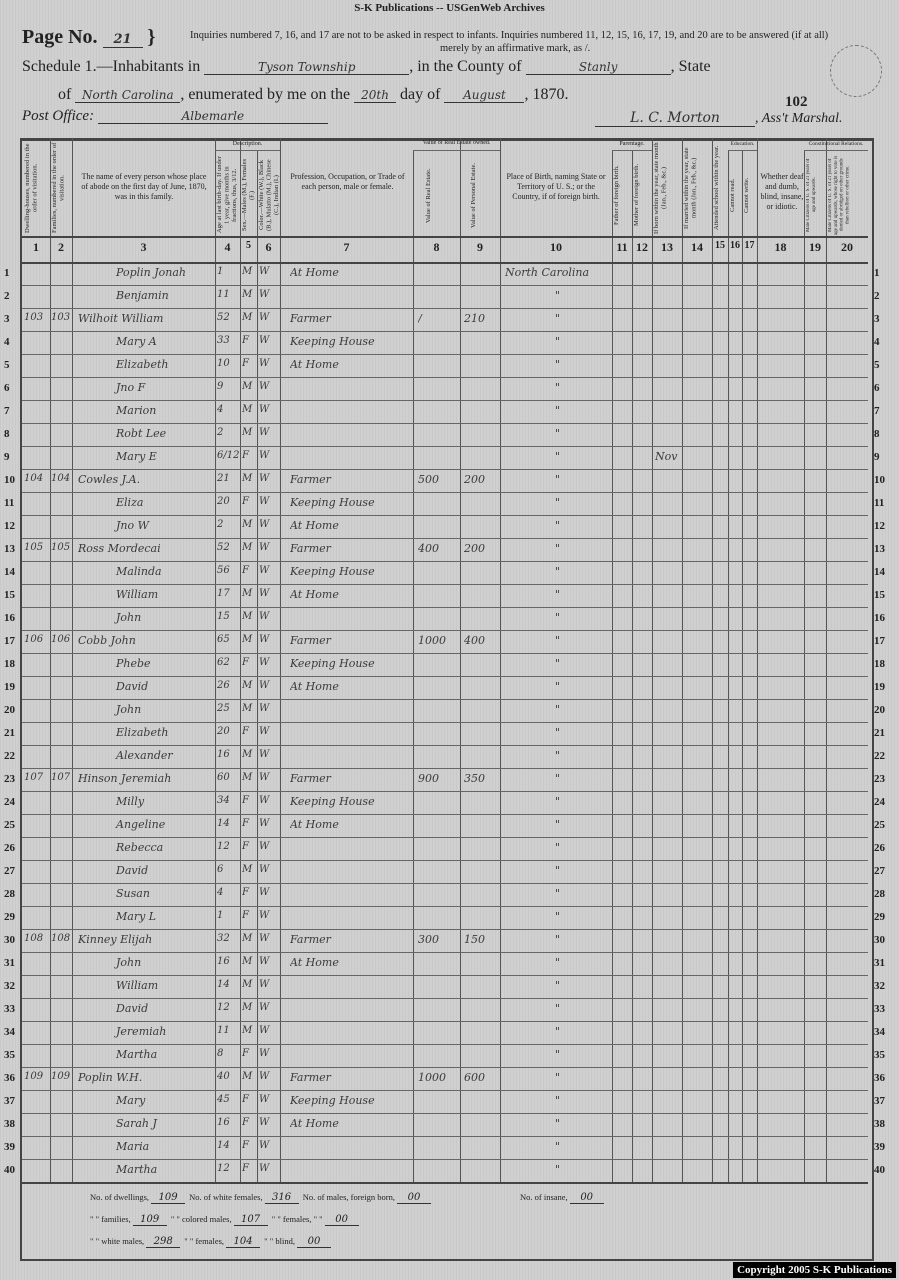 The height and width of the screenshot is (1280, 899). I want to click on person-name: Poplin Jonah, so click(151, 272).